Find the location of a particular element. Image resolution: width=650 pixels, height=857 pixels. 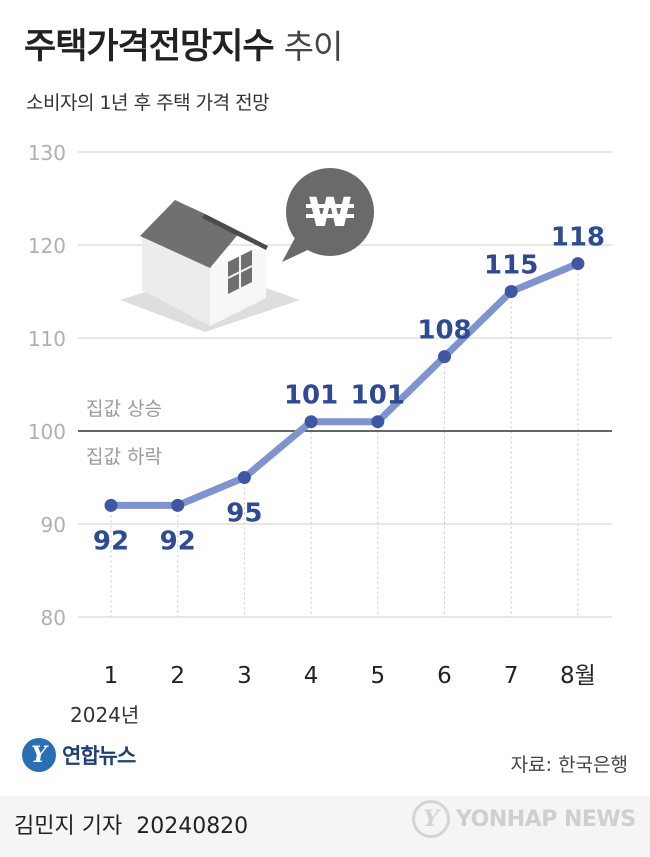

watermark: Y YONHAP NEWS is located at coordinates (524, 819).